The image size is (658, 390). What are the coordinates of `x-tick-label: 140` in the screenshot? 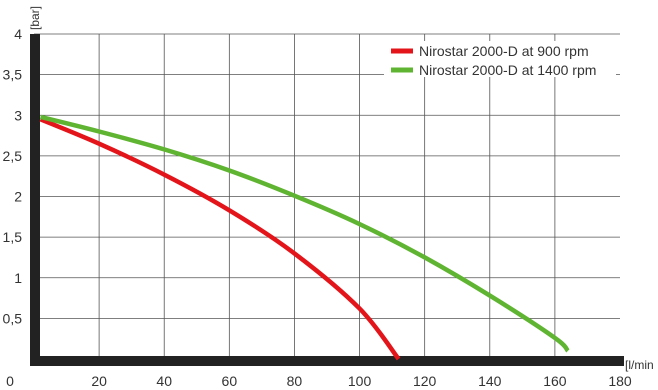 It's located at (490, 381).